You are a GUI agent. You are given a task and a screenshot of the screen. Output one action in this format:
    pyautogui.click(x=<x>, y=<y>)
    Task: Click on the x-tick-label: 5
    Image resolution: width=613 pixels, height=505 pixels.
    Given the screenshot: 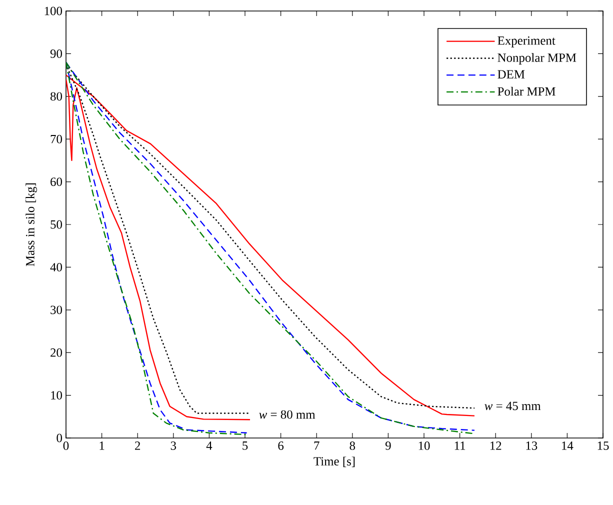 What is the action you would take?
    pyautogui.click(x=245, y=446)
    